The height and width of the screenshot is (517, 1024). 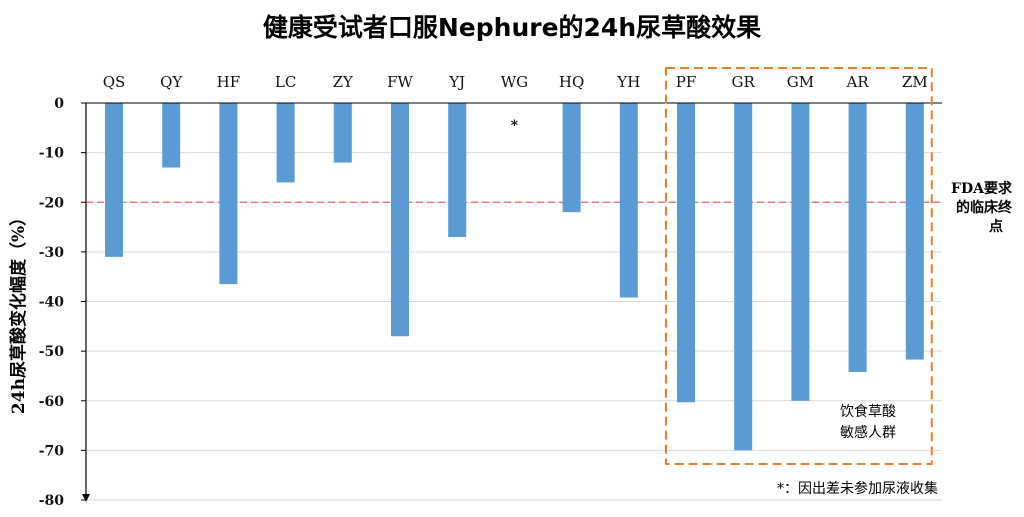 What do you see at coordinates (868, 422) in the screenshot?
I see `highlight-group-label: 饮食草酸敏感人群` at bounding box center [868, 422].